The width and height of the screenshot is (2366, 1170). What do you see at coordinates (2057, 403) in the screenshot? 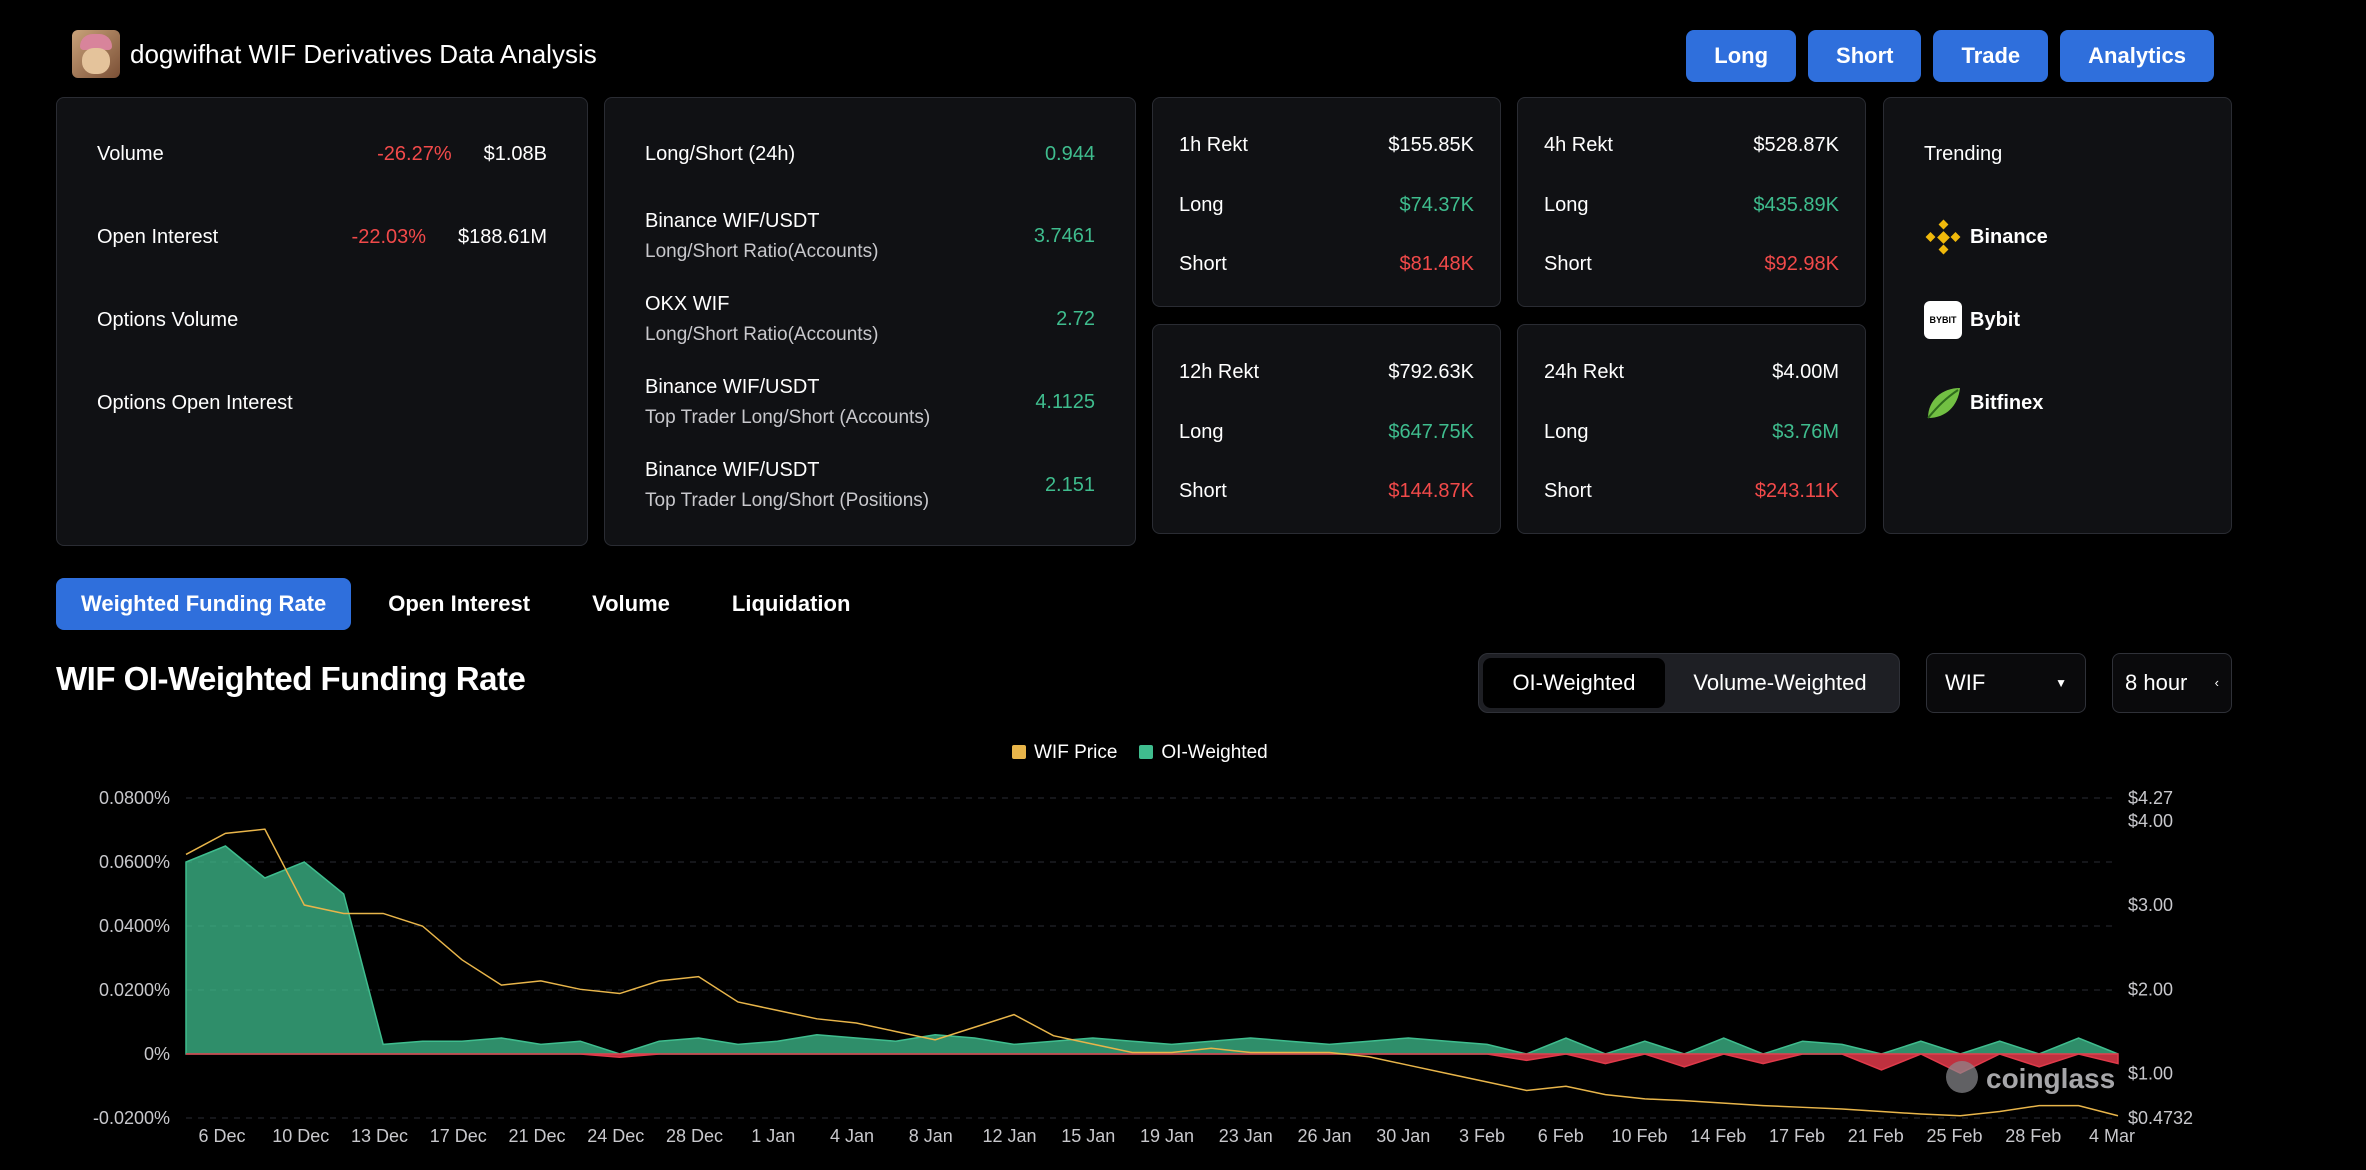
I see `trending-item-bitfinex: Bitfinex` at bounding box center [2057, 403].